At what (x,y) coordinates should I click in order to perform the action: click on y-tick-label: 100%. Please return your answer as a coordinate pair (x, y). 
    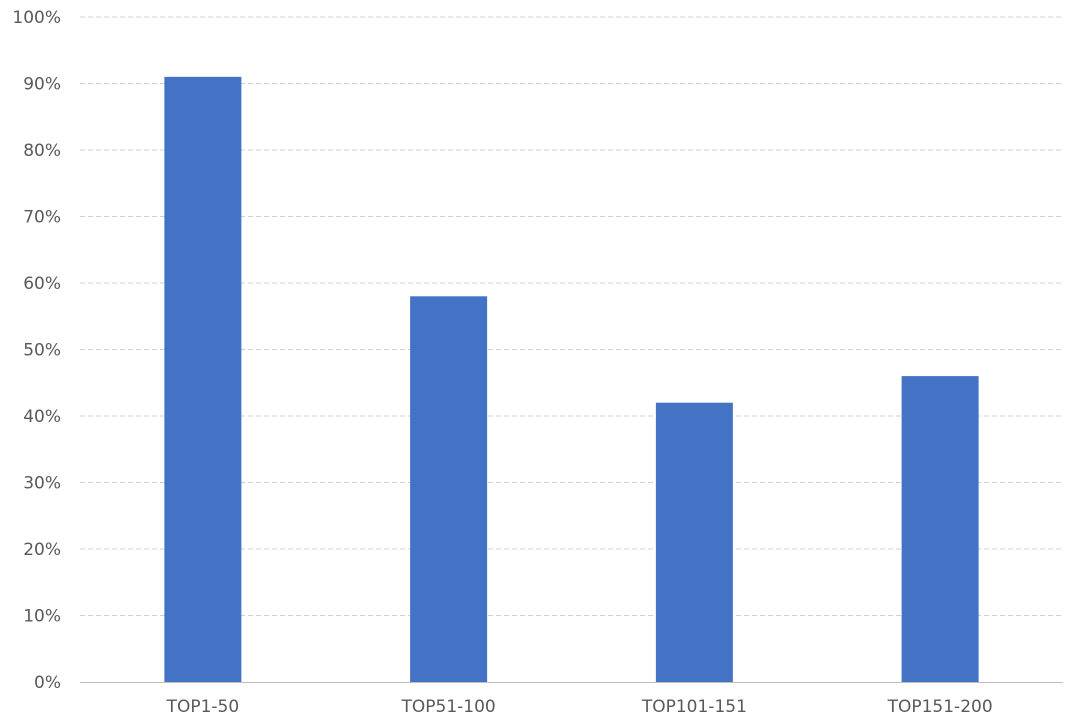
    Looking at the image, I should click on (36, 18).